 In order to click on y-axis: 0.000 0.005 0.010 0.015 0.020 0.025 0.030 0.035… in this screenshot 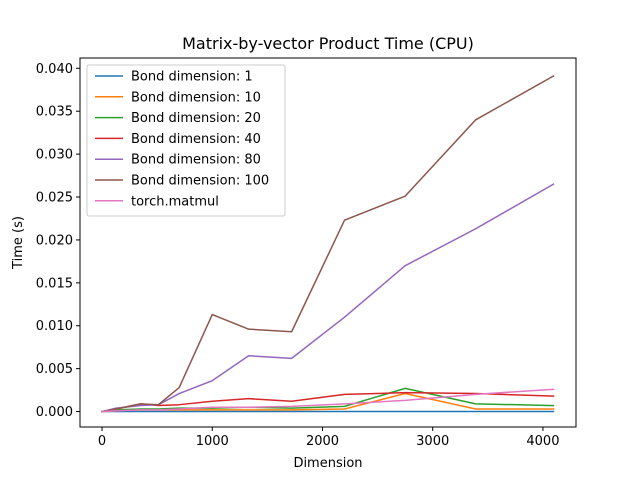, I will do `click(58, 241)`.